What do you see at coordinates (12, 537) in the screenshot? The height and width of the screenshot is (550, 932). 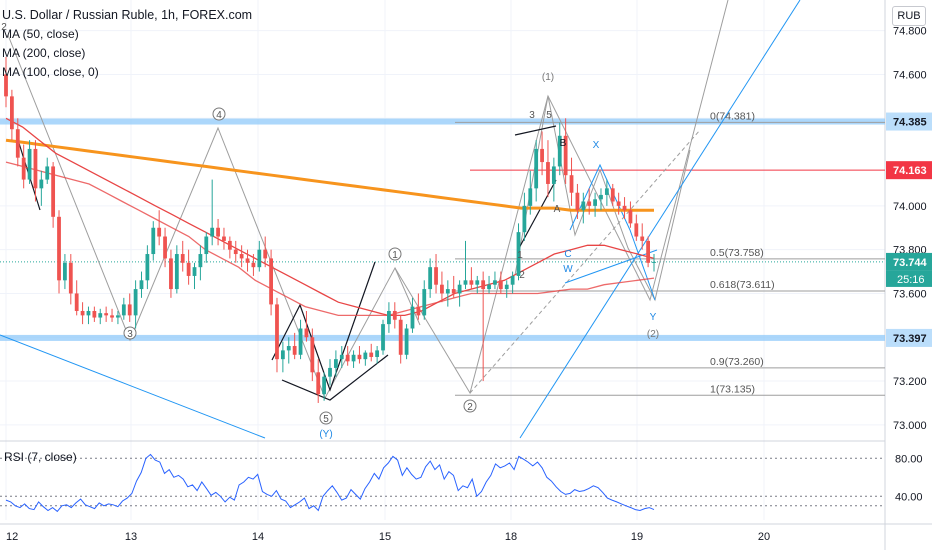 I see `time-tick-label: 12` at bounding box center [12, 537].